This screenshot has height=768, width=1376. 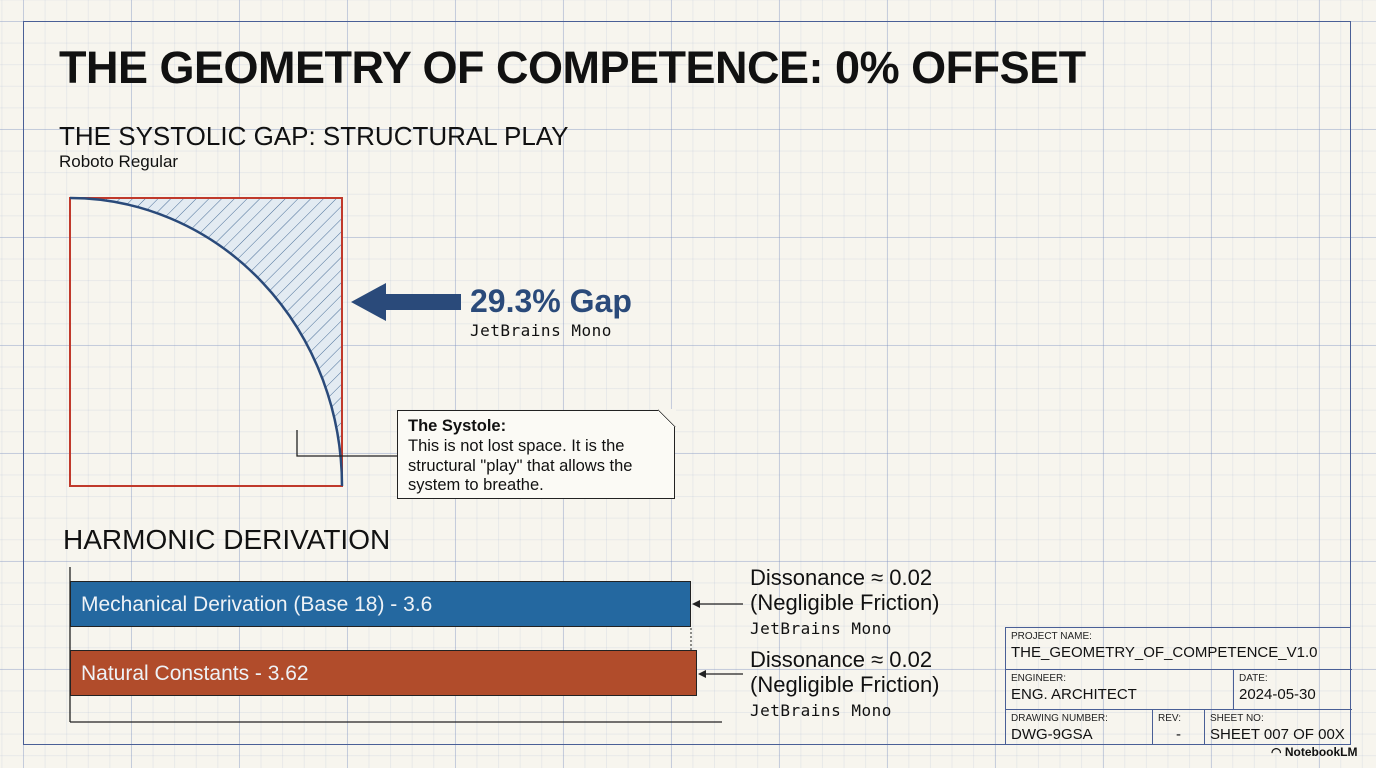 I want to click on gap-hatch-area, so click(x=206, y=342).